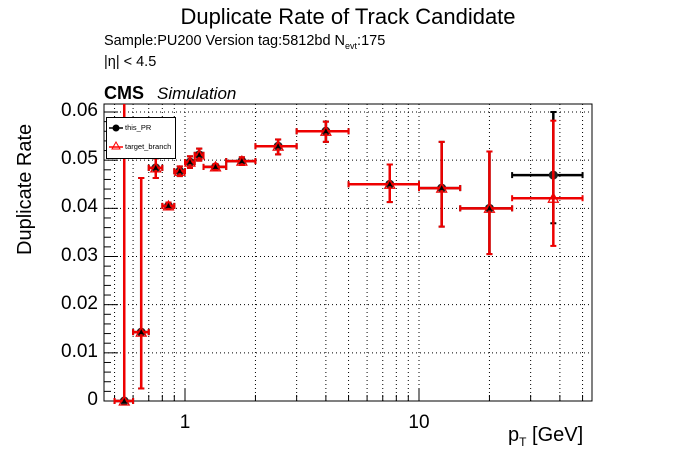  I want to click on experiment-tag: Simulation, so click(197, 93).